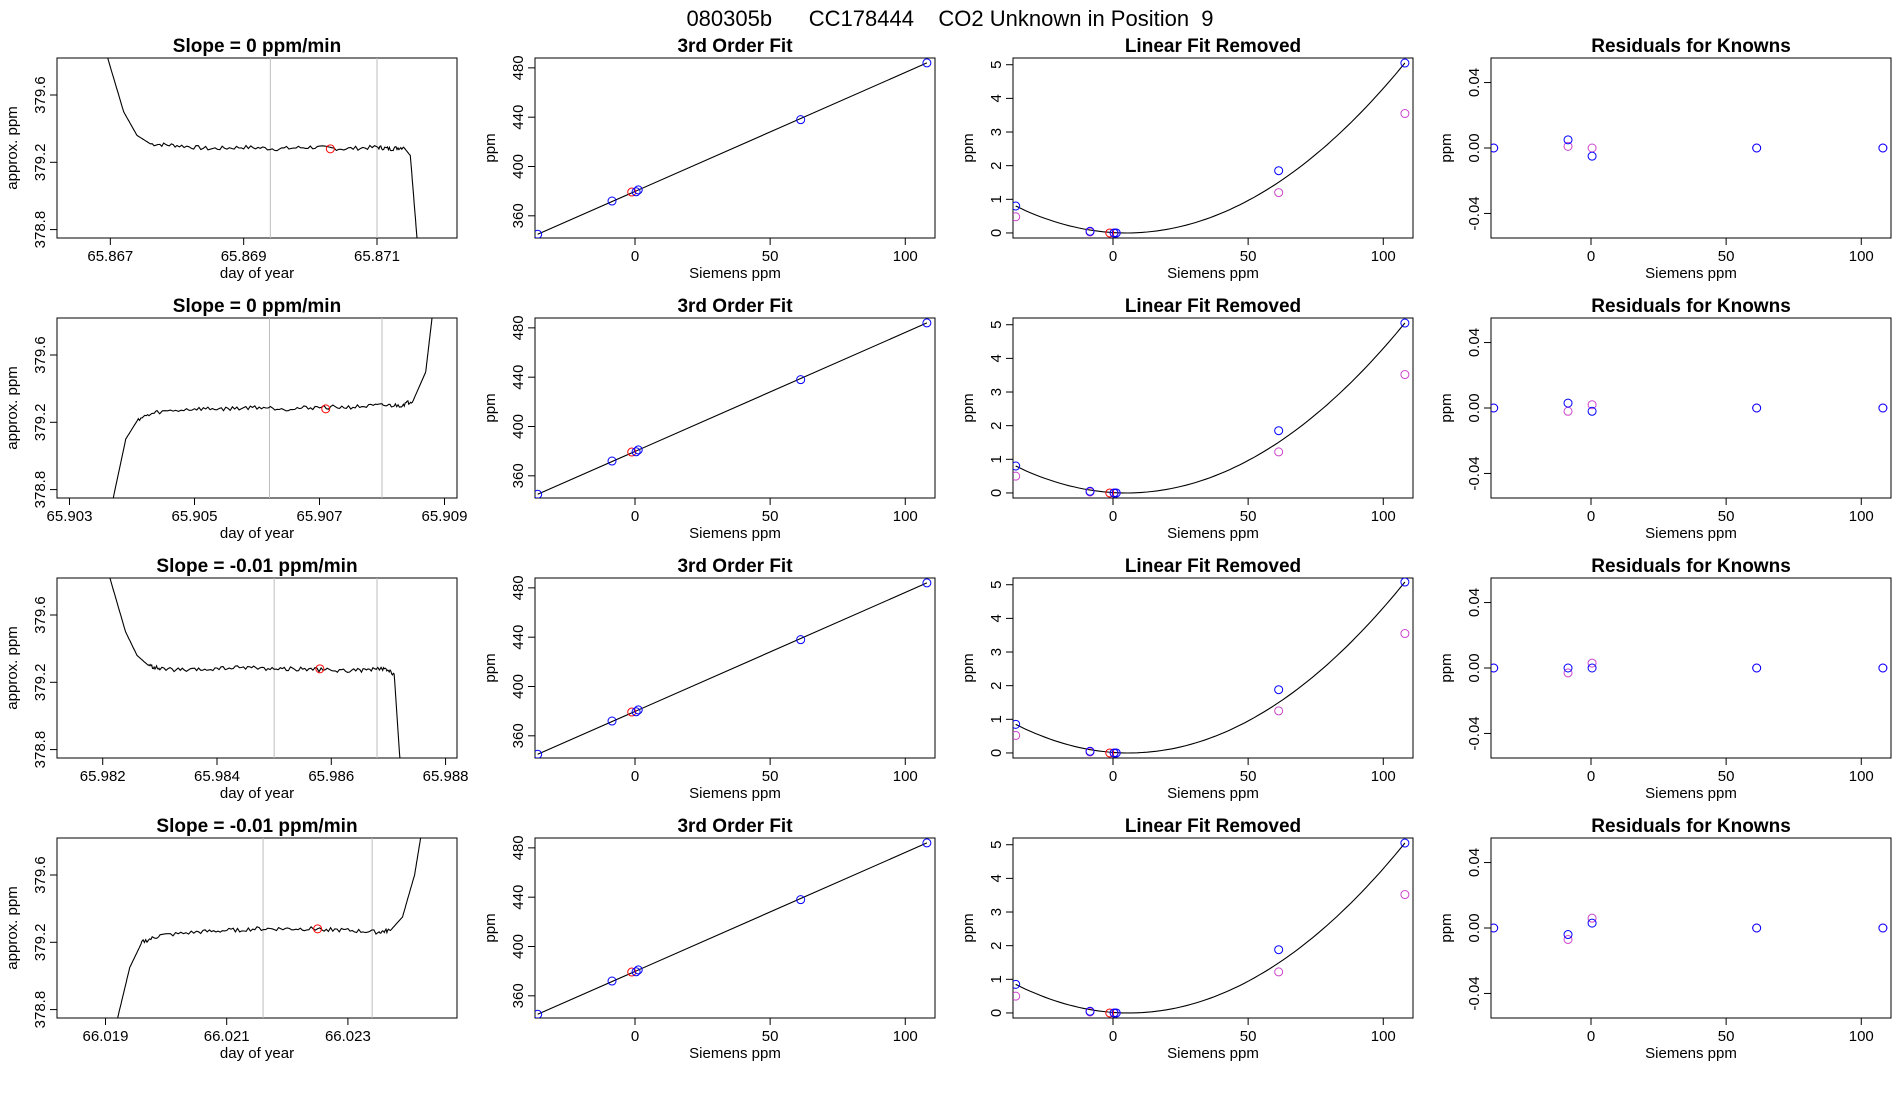 The image size is (1900, 1100). I want to click on panel-title: Residuals for Knowns, so click(1691, 306).